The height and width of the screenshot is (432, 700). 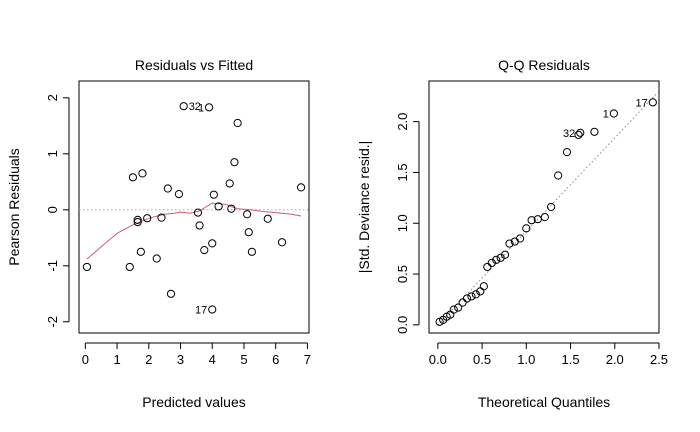 What do you see at coordinates (569, 134) in the screenshot?
I see `qq-residuals-point-label: 32` at bounding box center [569, 134].